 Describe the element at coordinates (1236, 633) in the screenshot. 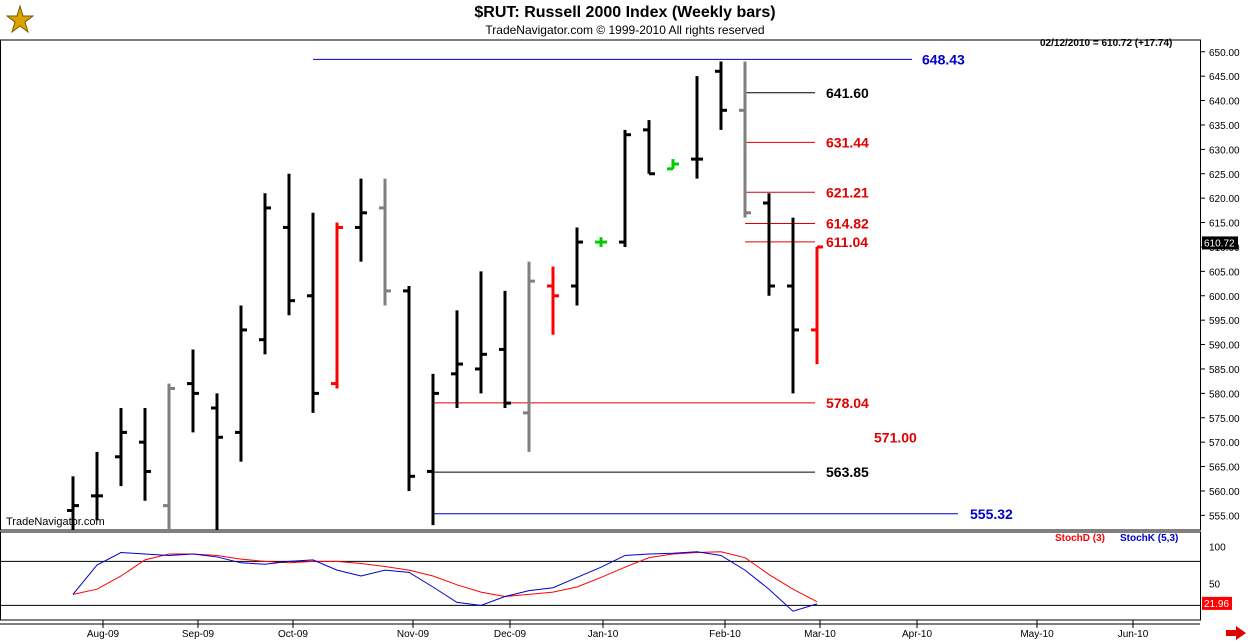

I see `scroll-right-arrow-icon` at that location.